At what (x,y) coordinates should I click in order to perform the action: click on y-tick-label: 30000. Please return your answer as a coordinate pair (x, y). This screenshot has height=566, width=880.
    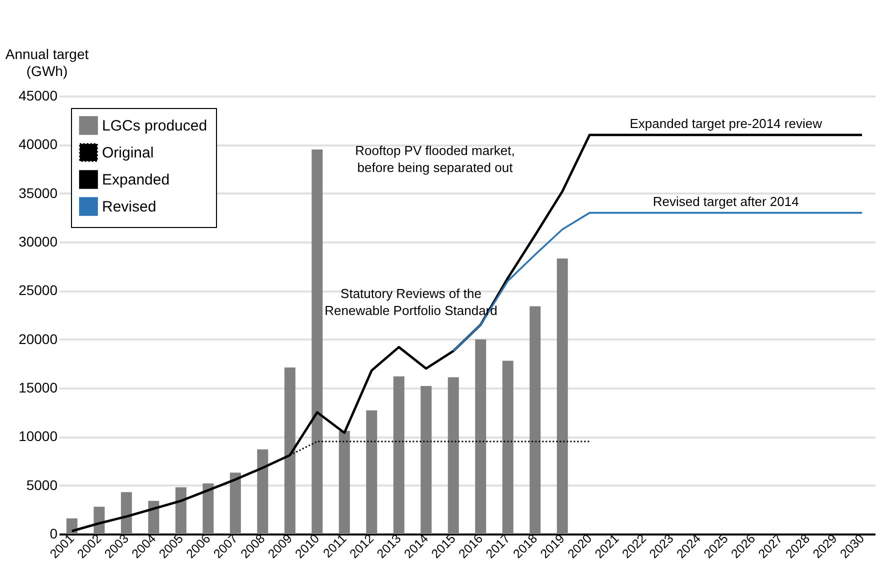
    Looking at the image, I should click on (38, 242).